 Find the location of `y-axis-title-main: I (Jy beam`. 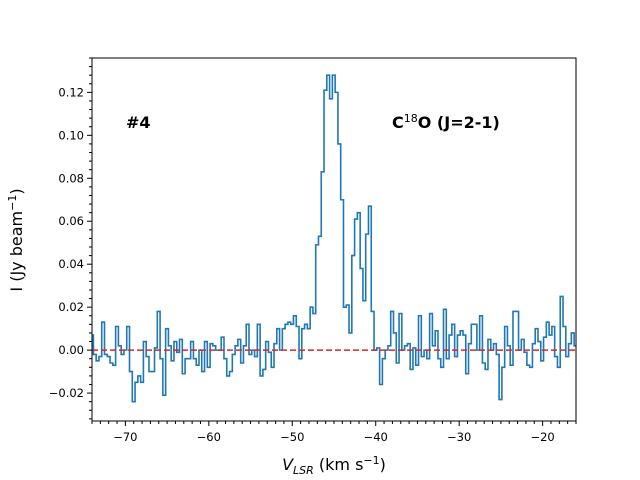

y-axis-title-main: I (Jy beam is located at coordinates (16, 251).